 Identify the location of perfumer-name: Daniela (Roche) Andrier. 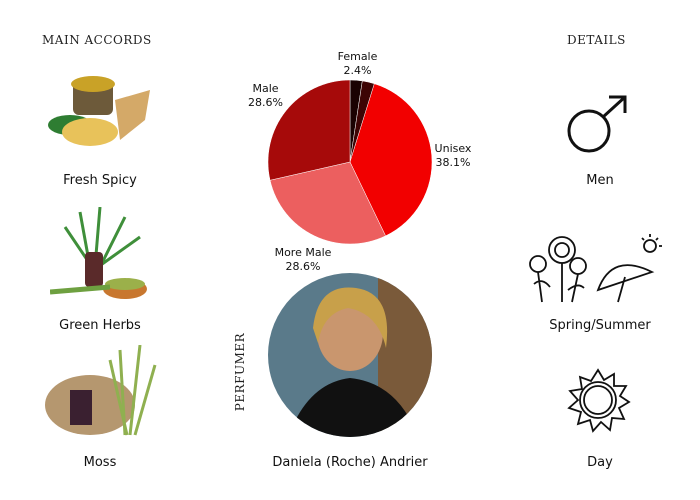
(350, 462).